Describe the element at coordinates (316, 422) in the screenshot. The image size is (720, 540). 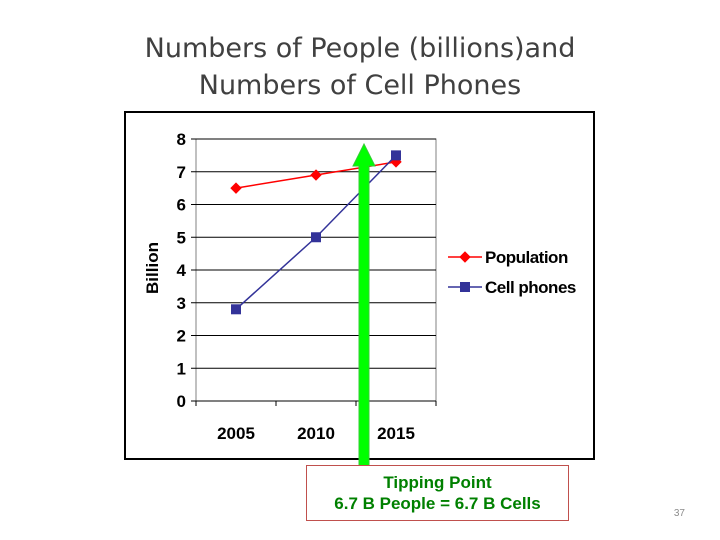
I see `x-axis-ticks: 2005 2010 2015` at that location.